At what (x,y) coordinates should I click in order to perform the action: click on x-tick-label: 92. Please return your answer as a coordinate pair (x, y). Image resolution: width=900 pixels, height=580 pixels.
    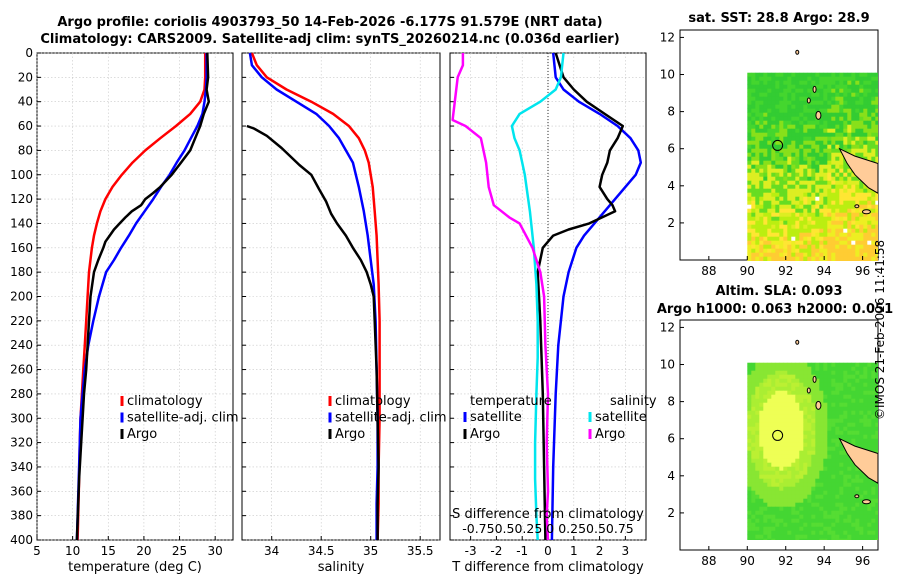
    Looking at the image, I should click on (785, 271).